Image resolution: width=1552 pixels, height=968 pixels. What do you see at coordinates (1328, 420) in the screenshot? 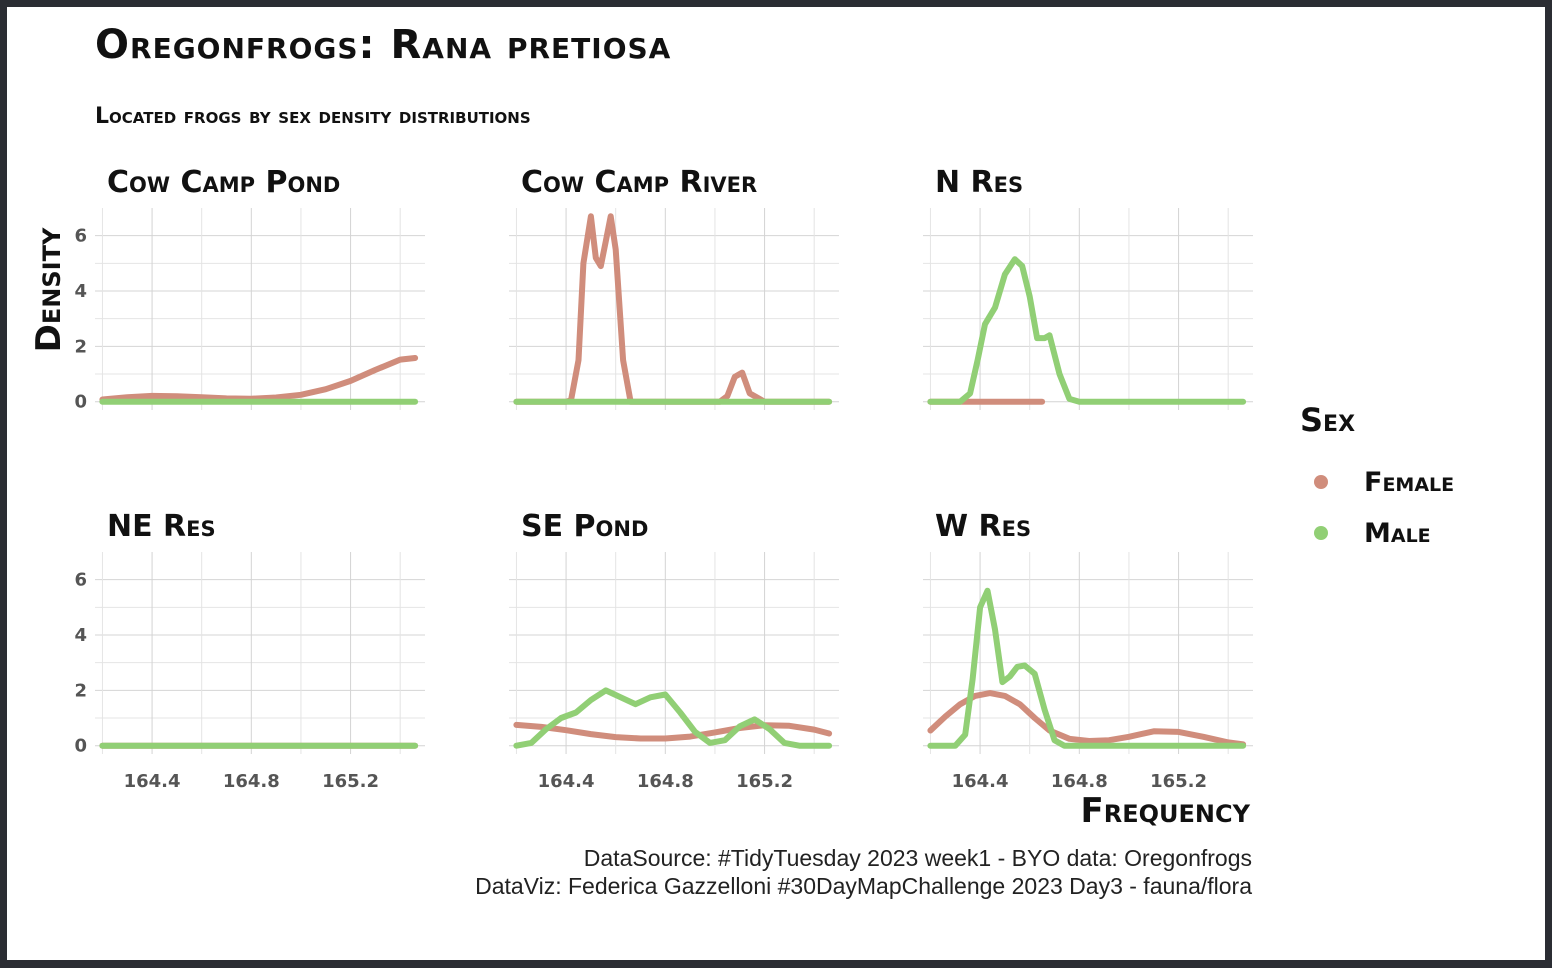
I see `legend-title: Sex` at bounding box center [1328, 420].